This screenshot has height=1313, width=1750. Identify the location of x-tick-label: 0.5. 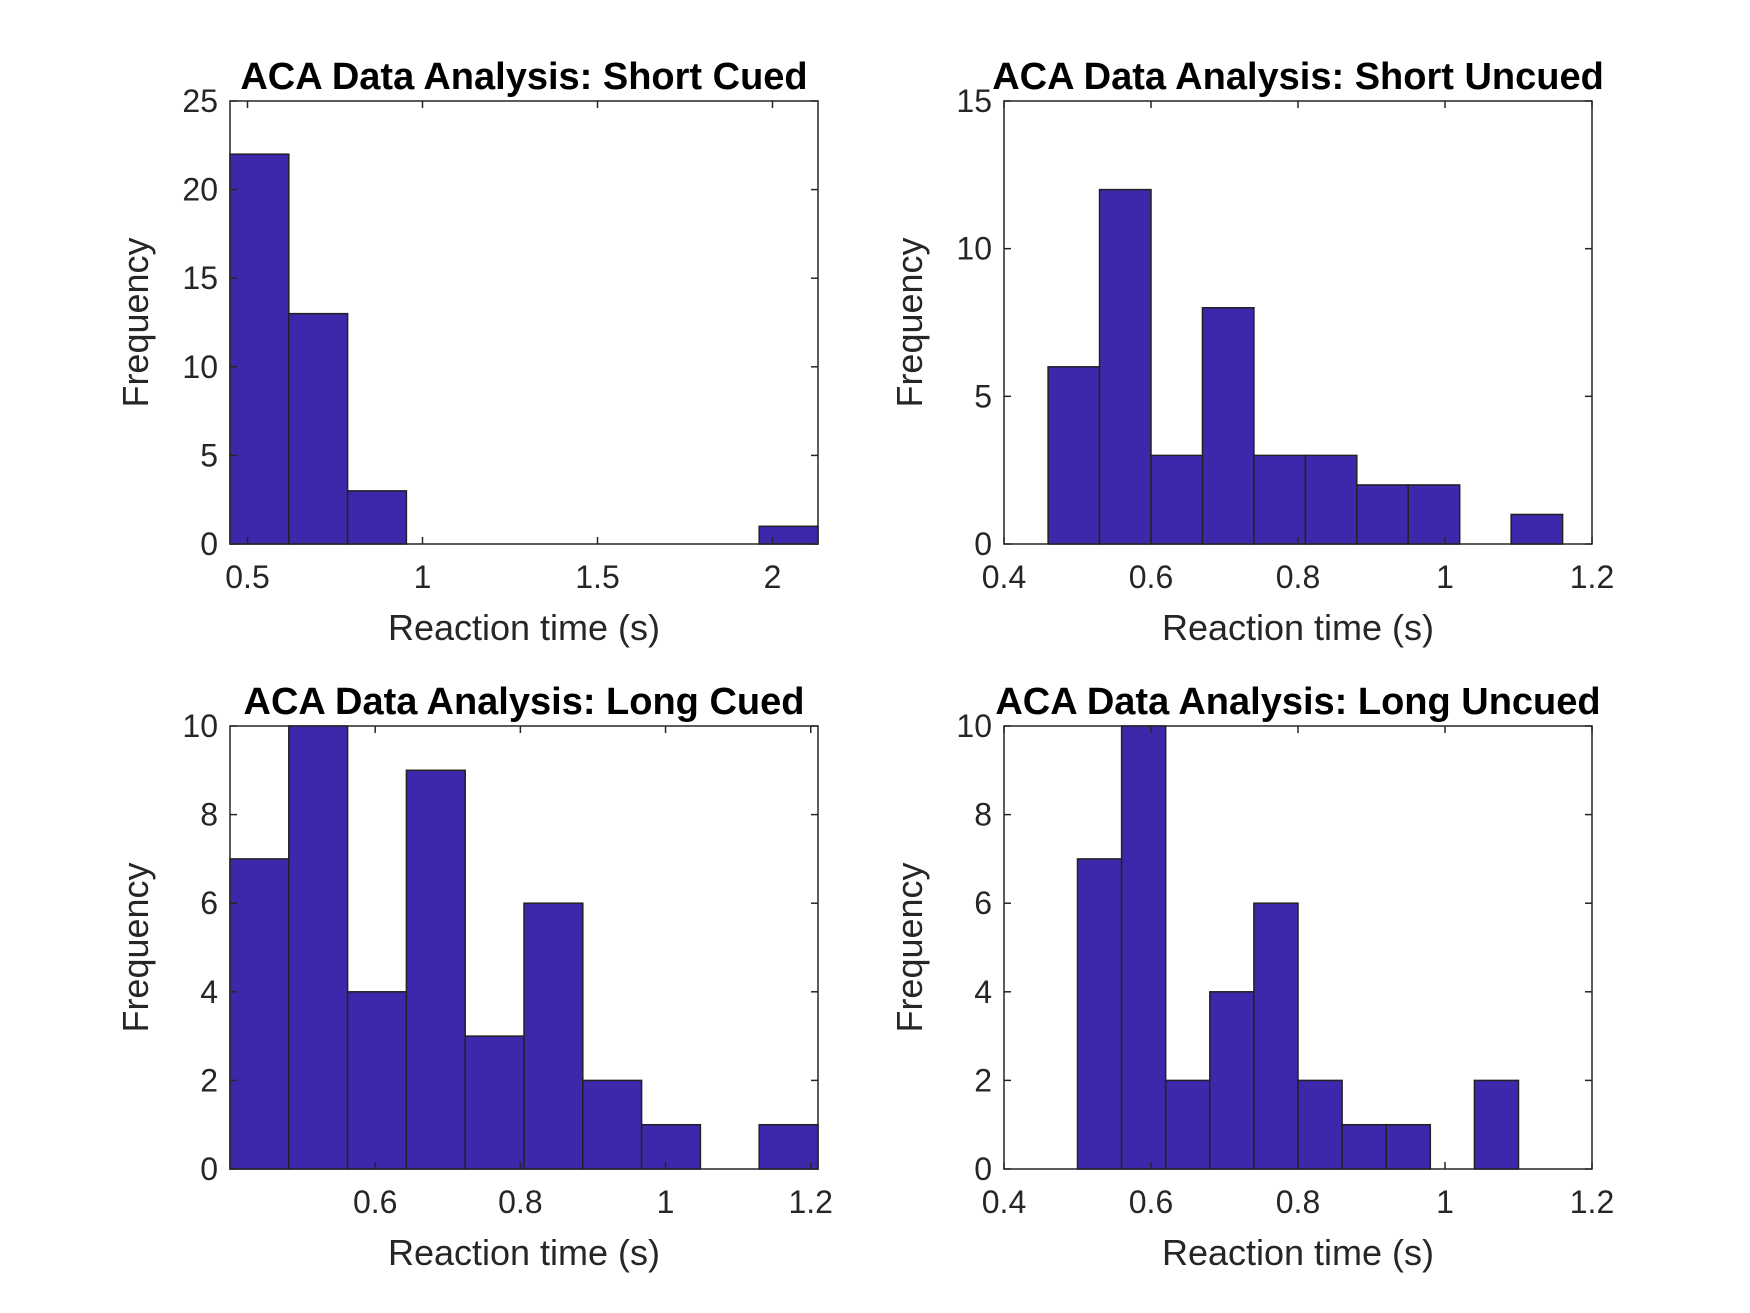
(247, 577).